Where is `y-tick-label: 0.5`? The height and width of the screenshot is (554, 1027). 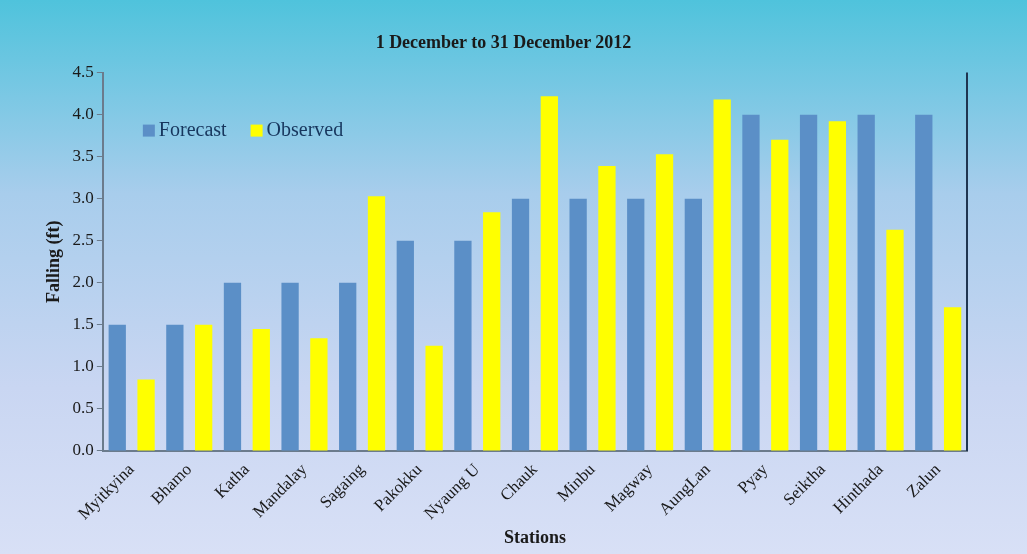 y-tick-label: 0.5 is located at coordinates (83, 408).